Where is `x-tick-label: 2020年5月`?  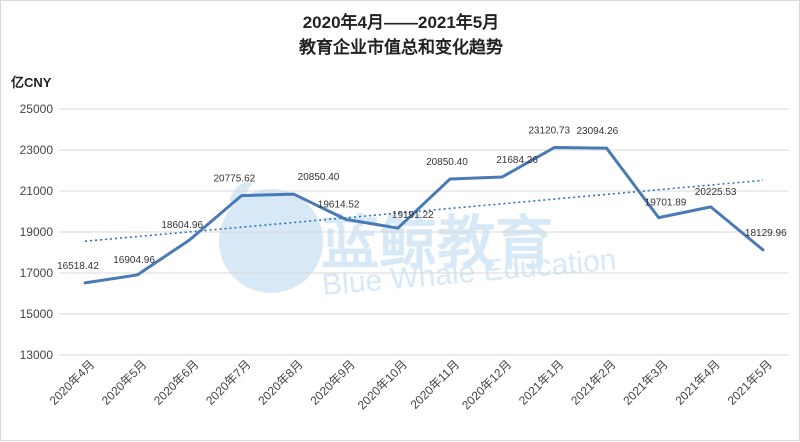 x-tick-label: 2020年5月 is located at coordinates (124, 382).